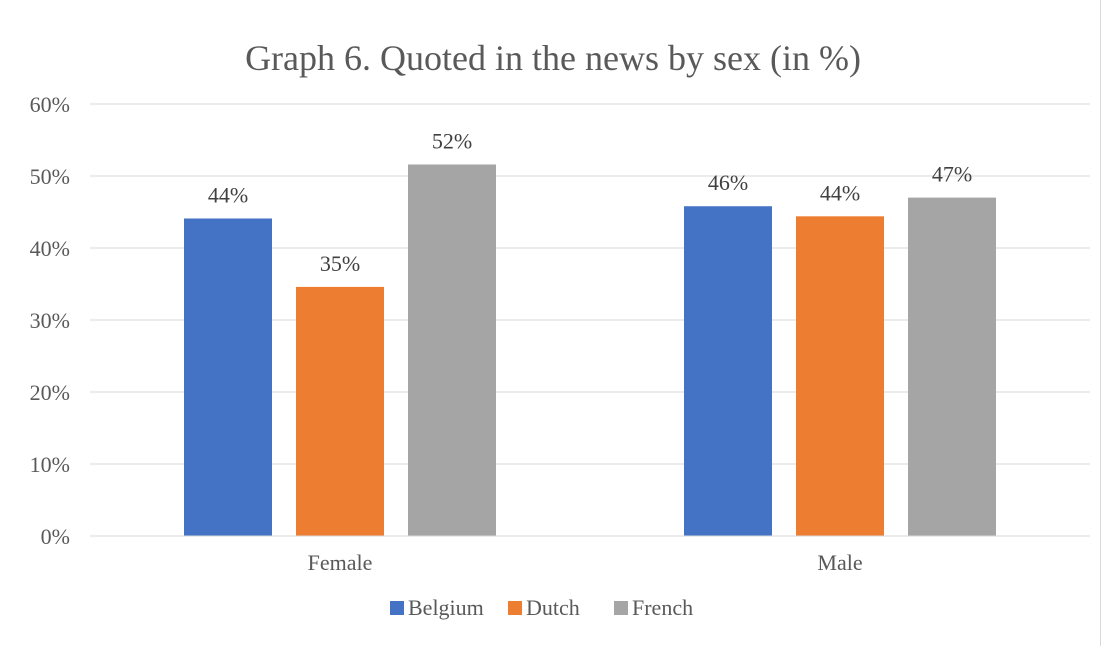 The image size is (1106, 646). Describe the element at coordinates (340, 263) in the screenshot. I see `data-label: 35%` at that location.